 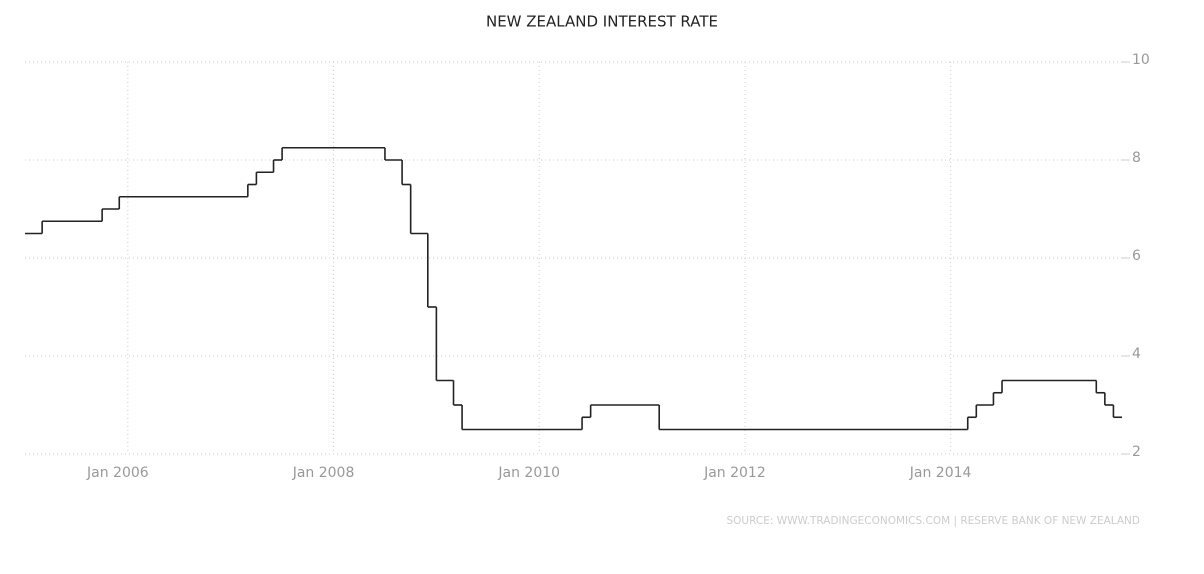 What do you see at coordinates (602, 22) in the screenshot?
I see `chart-title: NEW ZEALAND INTEREST RATE` at bounding box center [602, 22].